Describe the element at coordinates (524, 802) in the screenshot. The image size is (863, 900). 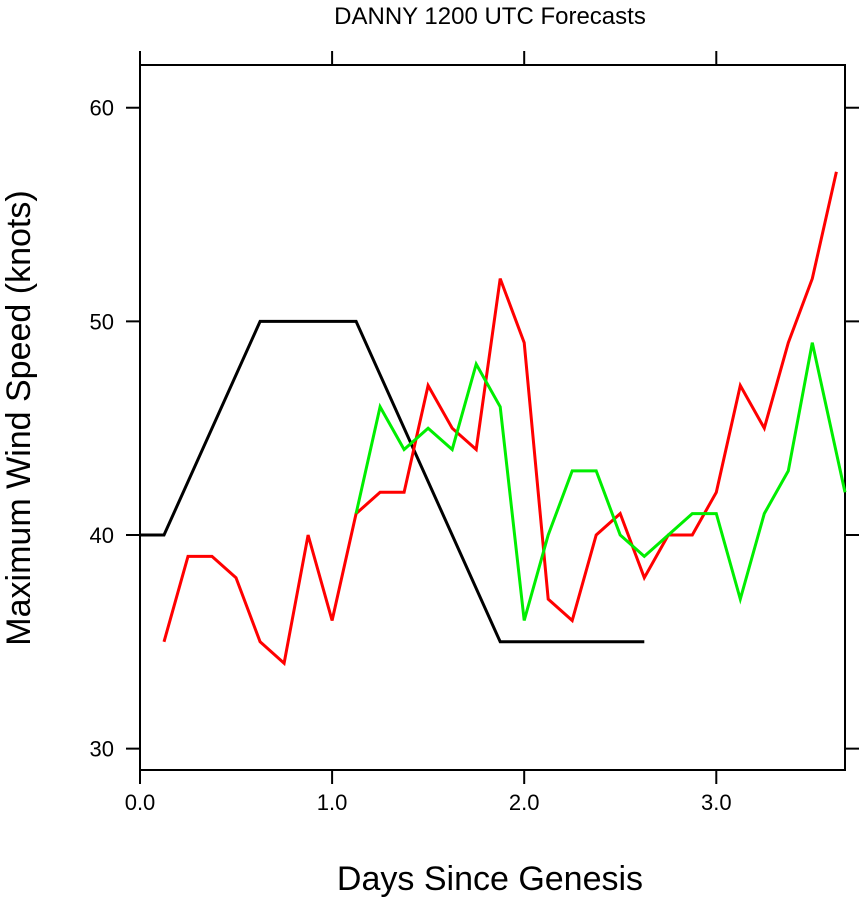
I see `x-tick-label: 2.0` at that location.